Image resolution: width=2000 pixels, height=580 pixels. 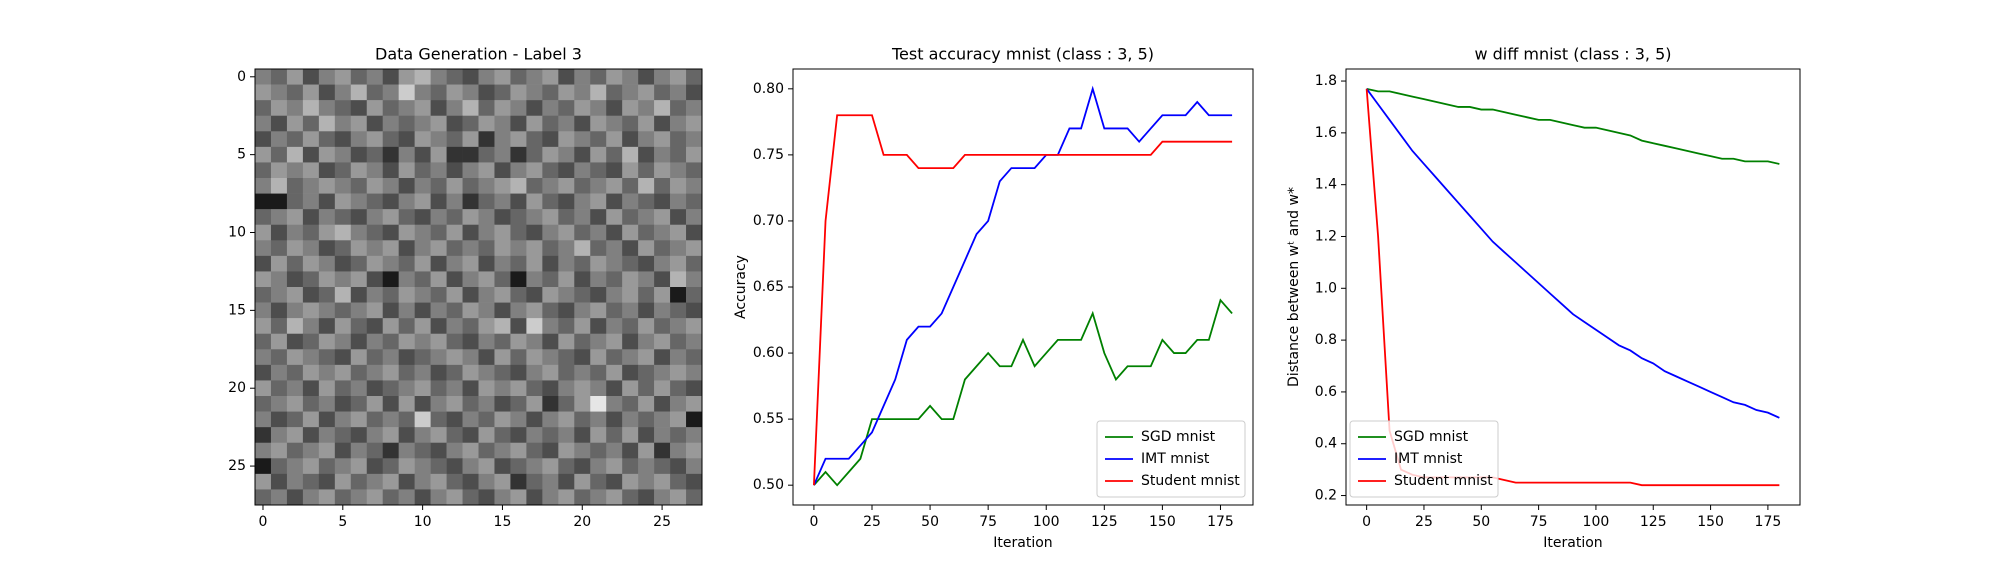 I want to click on y-tick-label: 15, so click(x=237, y=310).